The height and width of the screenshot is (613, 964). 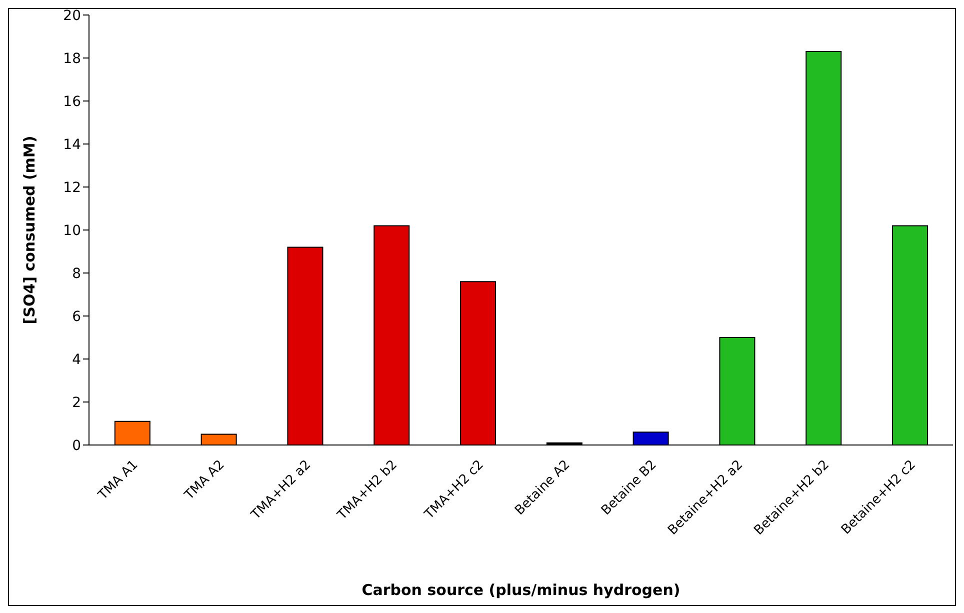 What do you see at coordinates (29, 230) in the screenshot?
I see `y-axis-title: [SO4] consumed (mM)` at bounding box center [29, 230].